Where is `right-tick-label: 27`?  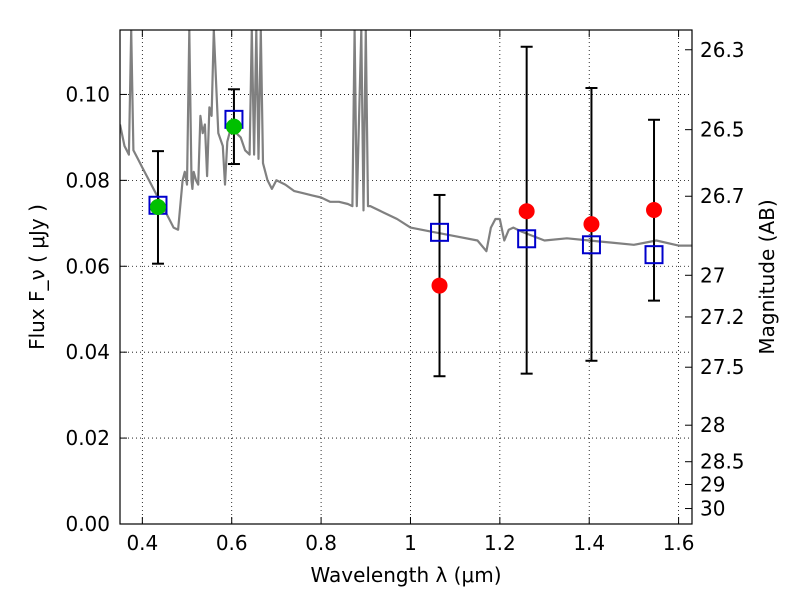 right-tick-label: 27 is located at coordinates (712, 275).